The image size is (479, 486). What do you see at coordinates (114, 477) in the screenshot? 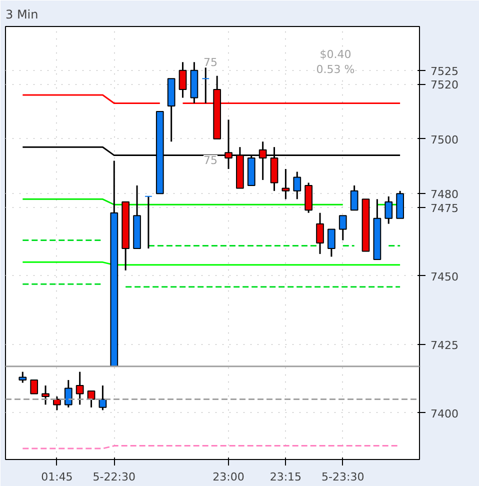
I see `x-tick-label: 5-22:30` at bounding box center [114, 477].